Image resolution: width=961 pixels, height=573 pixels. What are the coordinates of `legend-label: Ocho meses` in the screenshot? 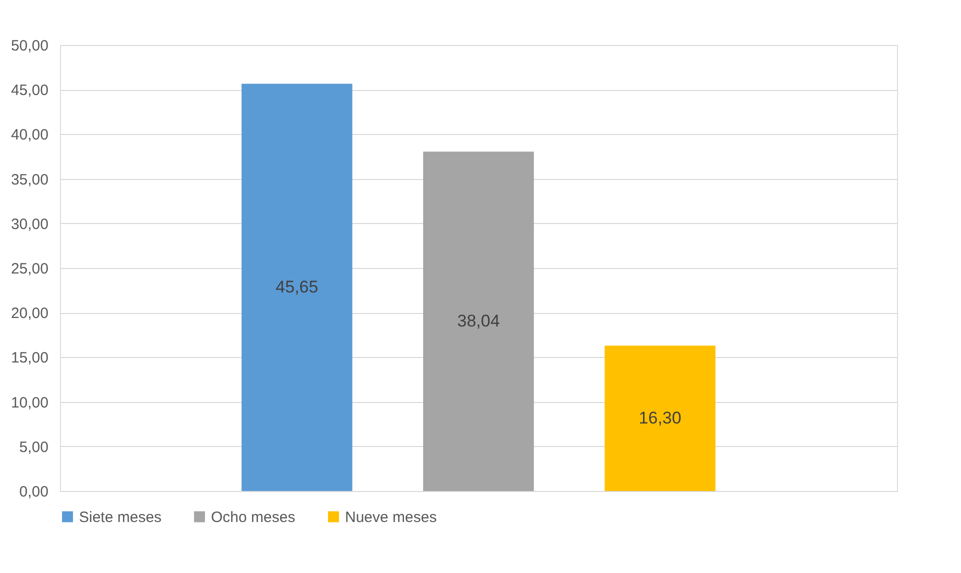 It's located at (253, 517).